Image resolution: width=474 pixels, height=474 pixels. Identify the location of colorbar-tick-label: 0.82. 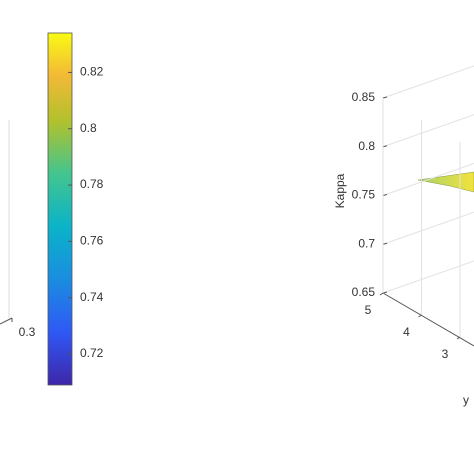
(92, 72).